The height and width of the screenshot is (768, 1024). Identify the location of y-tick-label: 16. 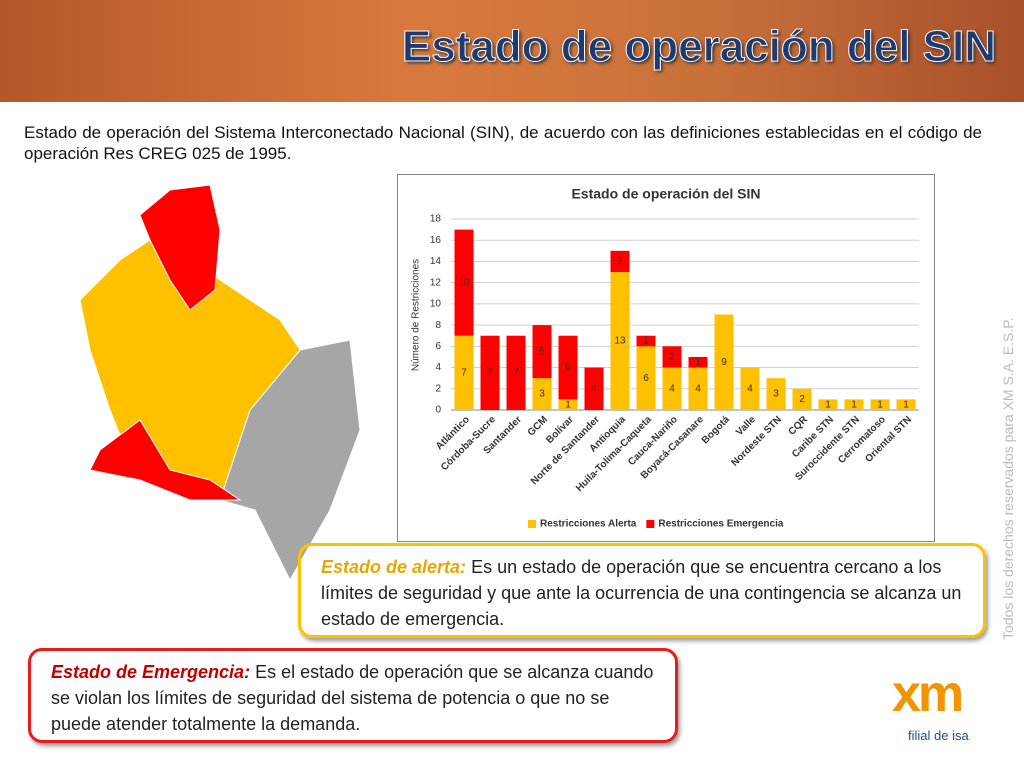
(436, 240).